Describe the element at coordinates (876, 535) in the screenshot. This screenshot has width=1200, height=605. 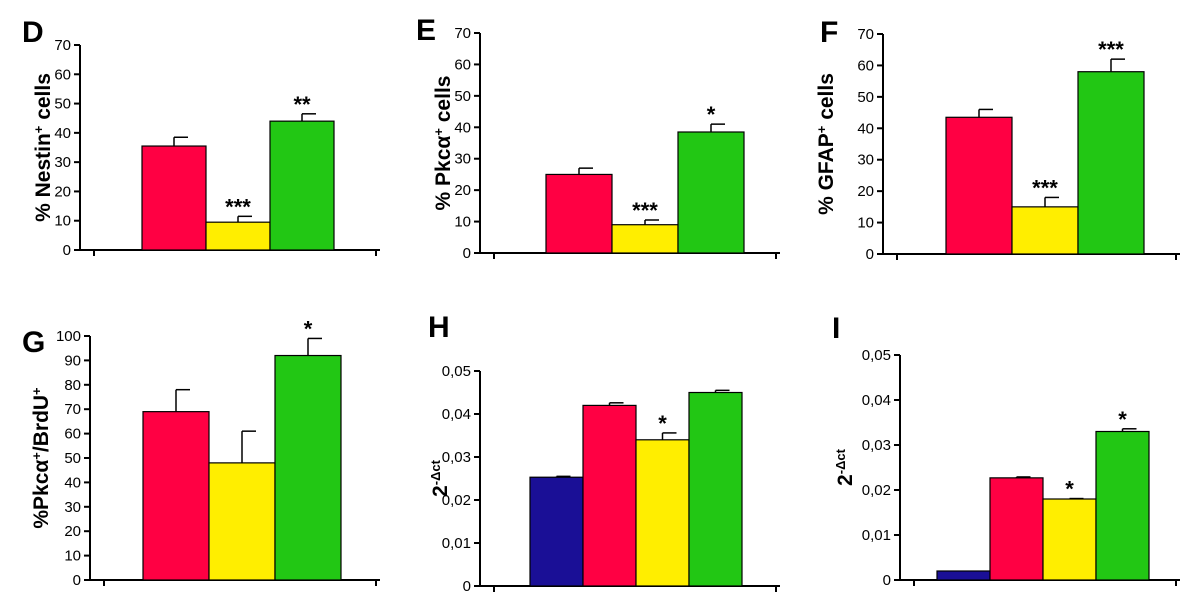
I see `y-tick-label: 0,01` at that location.